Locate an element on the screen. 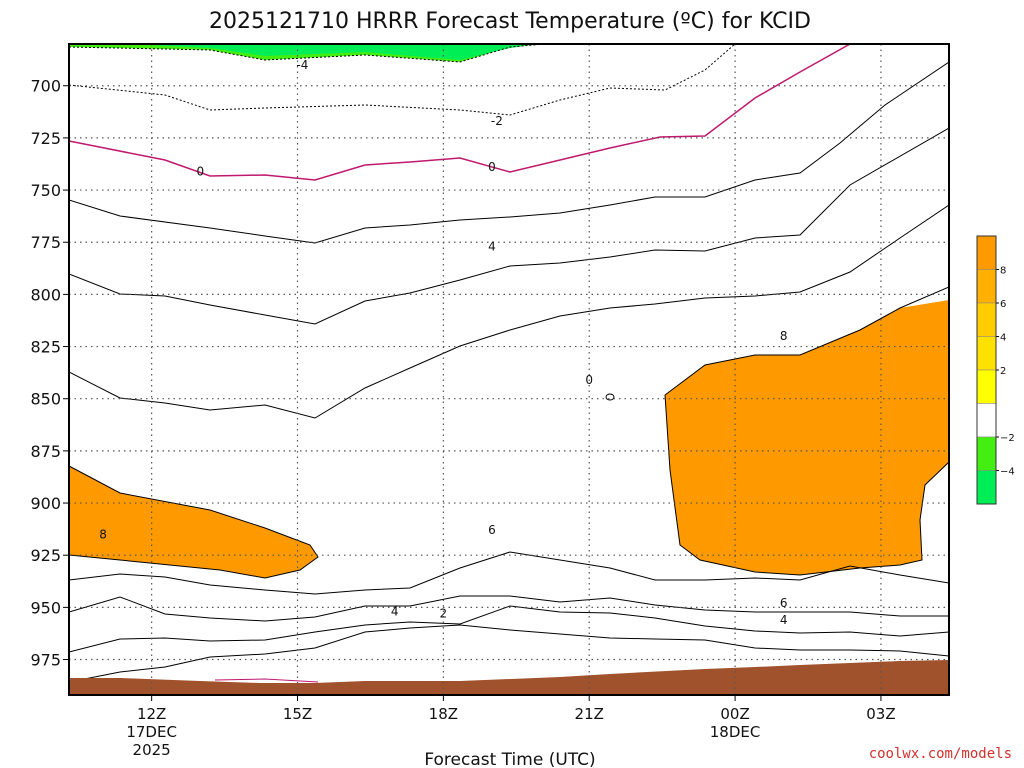 The width and height of the screenshot is (1024, 768). contour-label: -2 is located at coordinates (497, 121).